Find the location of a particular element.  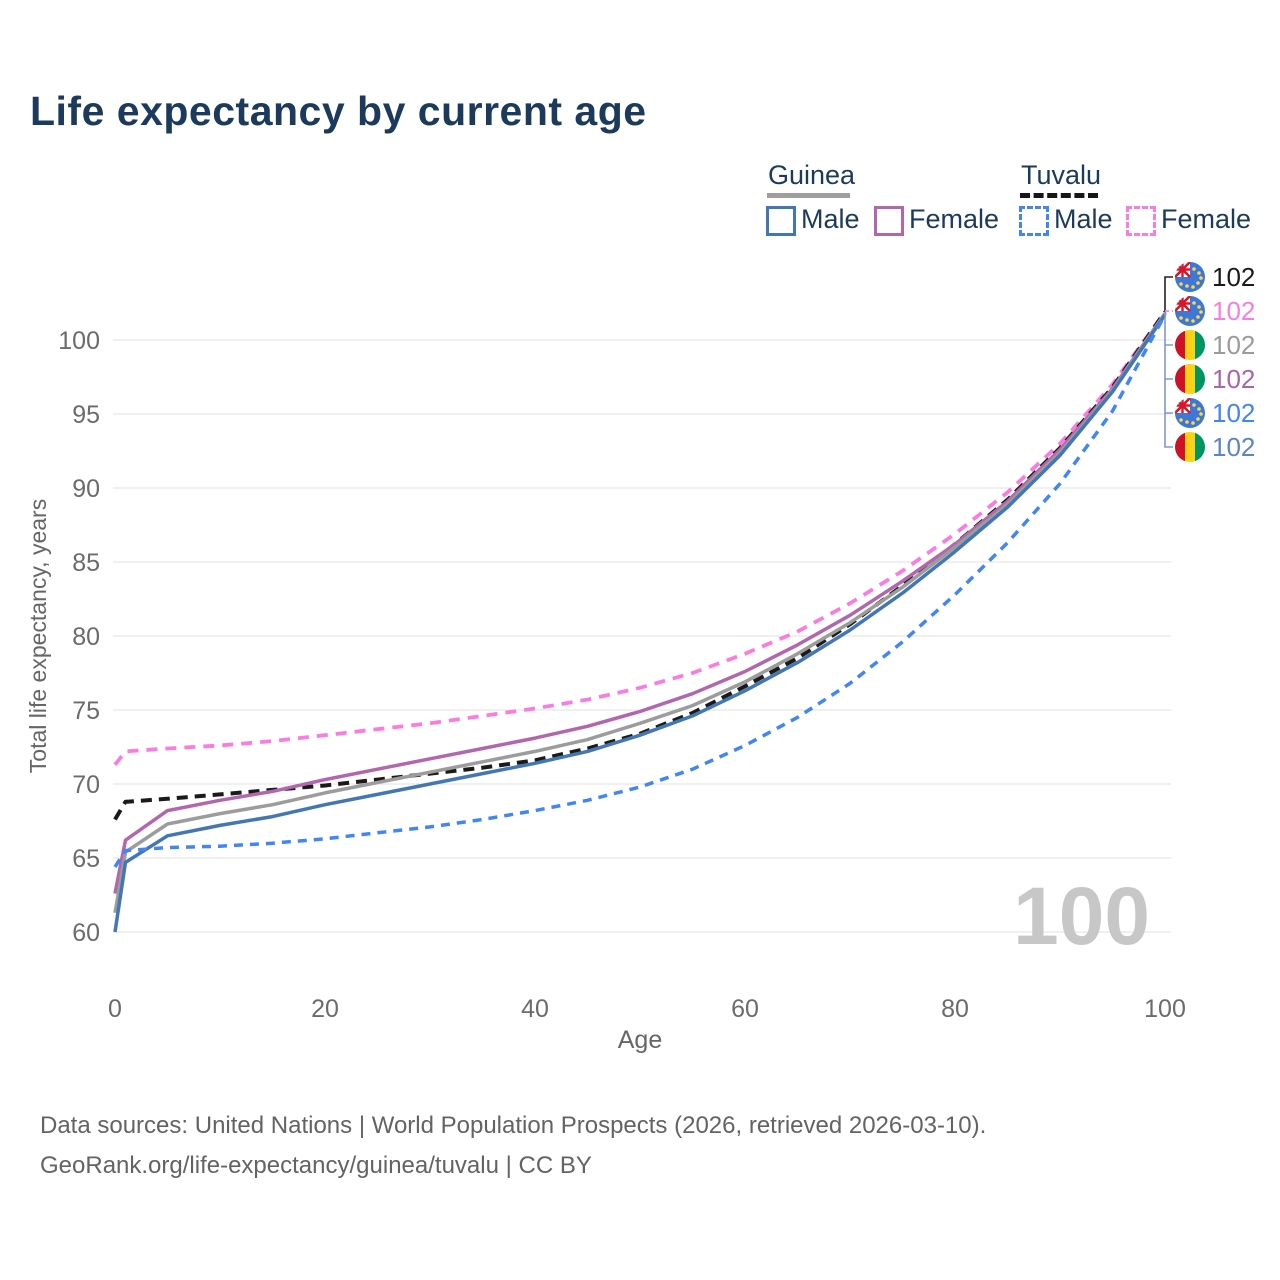

y-tick-label-90: 90 is located at coordinates (86, 489).